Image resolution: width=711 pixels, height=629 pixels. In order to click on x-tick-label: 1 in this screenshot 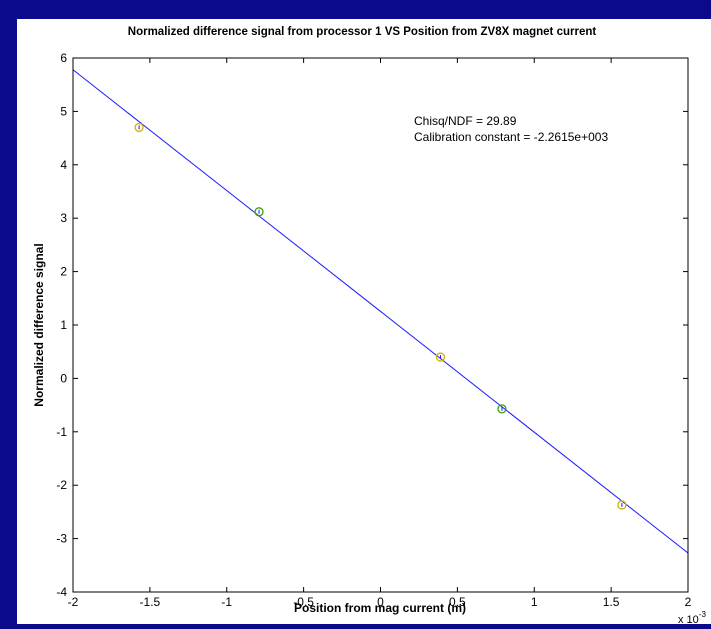, I will do `click(534, 602)`.